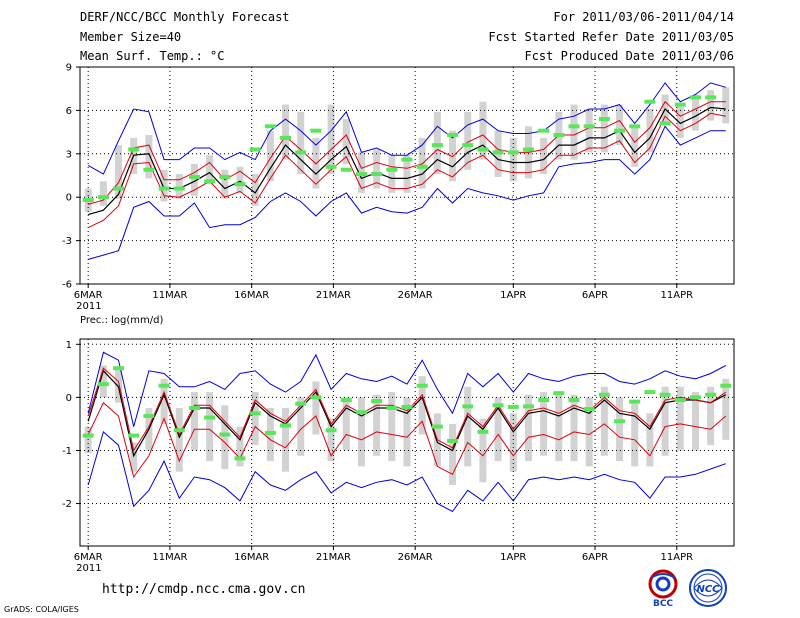 This screenshot has width=800, height=618. What do you see at coordinates (169, 295) in the screenshot?
I see `p1-xtick-label-1: 11MAR` at bounding box center [169, 295].